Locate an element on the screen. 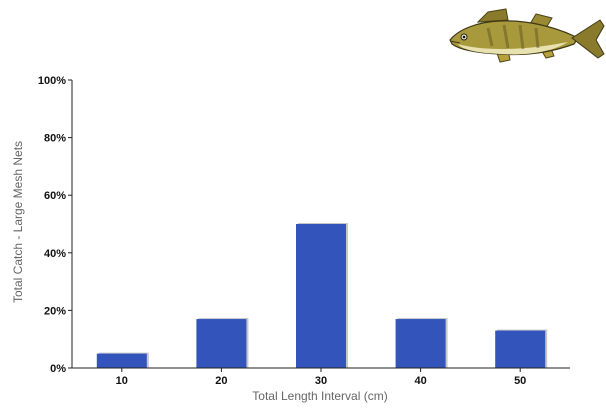 This screenshot has height=408, width=606. x-tick-label: 20 is located at coordinates (221, 381).